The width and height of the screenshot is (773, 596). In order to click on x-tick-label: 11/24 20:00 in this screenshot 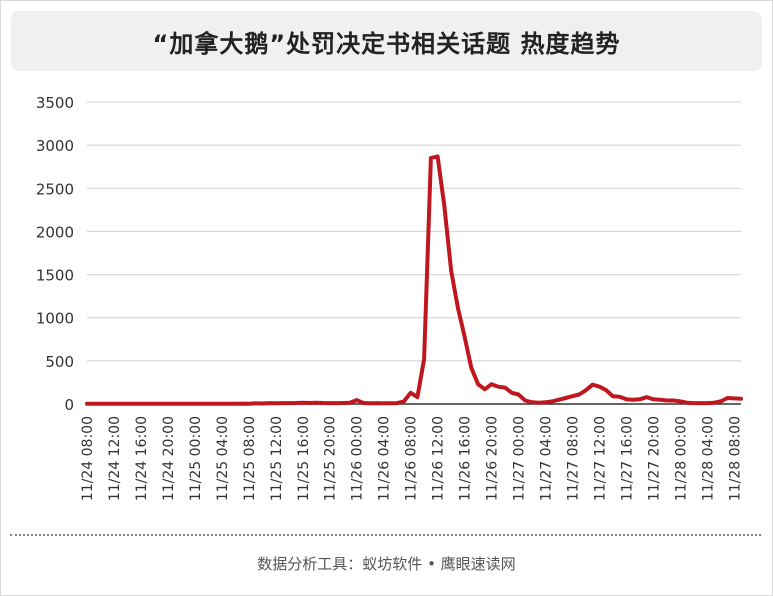, I will do `click(169, 458)`.